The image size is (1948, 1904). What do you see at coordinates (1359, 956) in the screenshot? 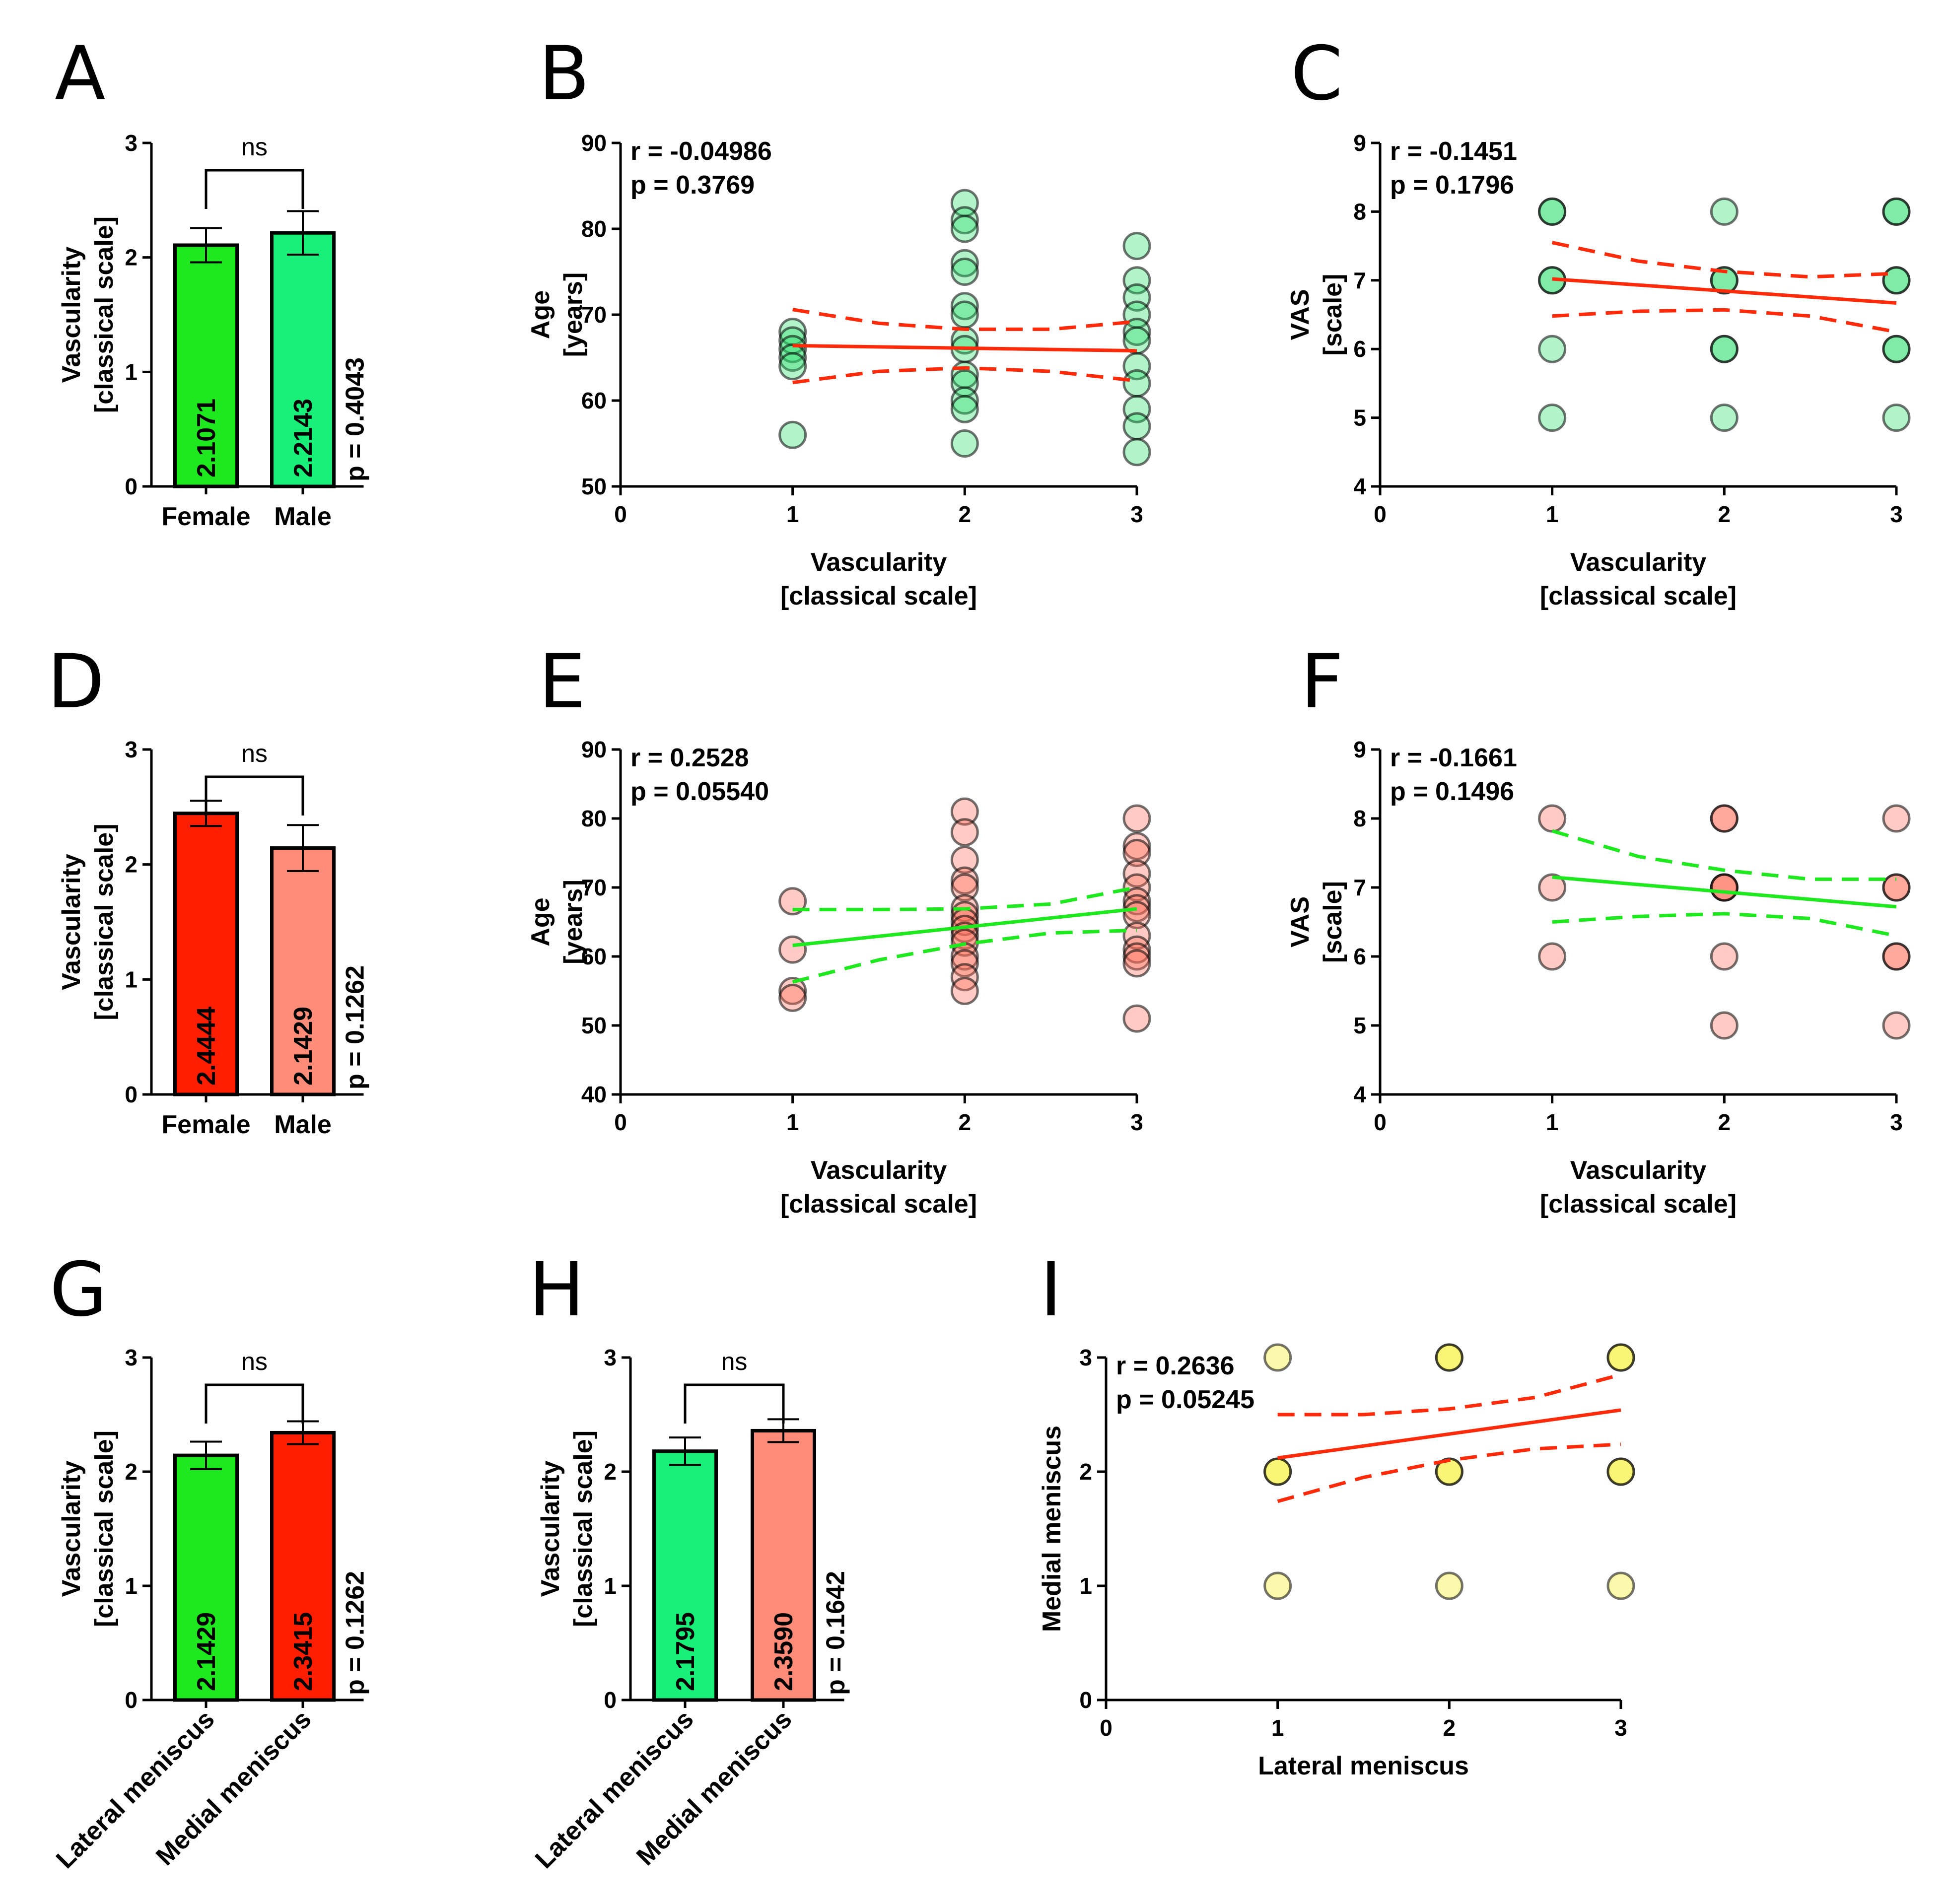
I see `y-tick-label: 6` at bounding box center [1359, 956].